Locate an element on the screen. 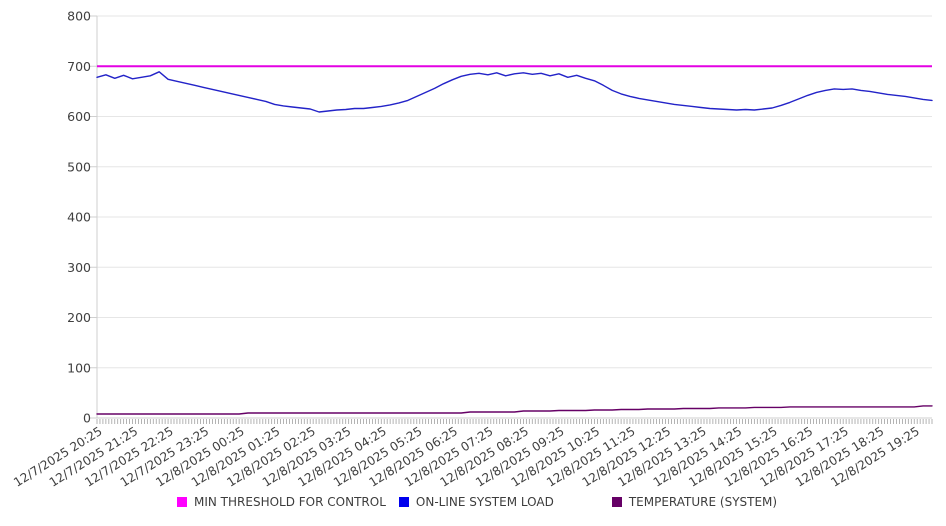 This screenshot has height=526, width=946. legend-label-min-threshold: MIN THRESHOLD FOR CONTROL is located at coordinates (290, 502).